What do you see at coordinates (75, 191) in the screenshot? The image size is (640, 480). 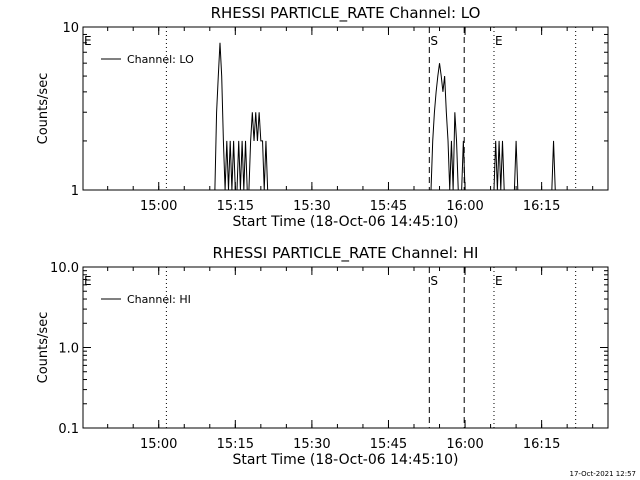 I see `y-tick-label: 1` at bounding box center [75, 191].